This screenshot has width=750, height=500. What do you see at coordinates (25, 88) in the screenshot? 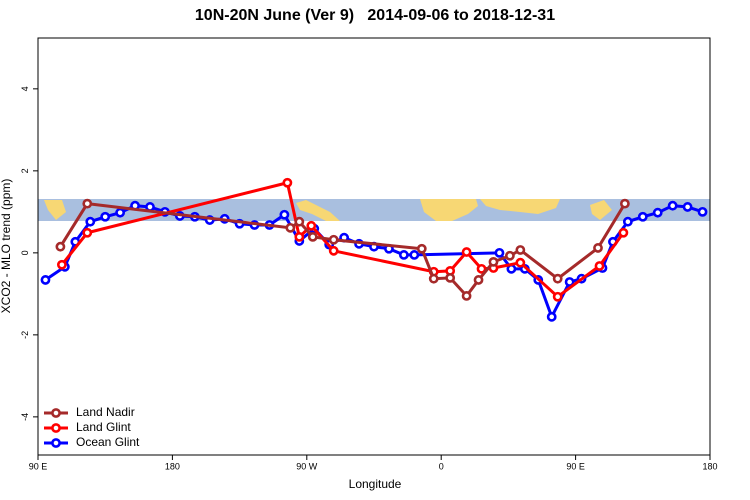
I see `y-tick-label: 4` at bounding box center [25, 88].